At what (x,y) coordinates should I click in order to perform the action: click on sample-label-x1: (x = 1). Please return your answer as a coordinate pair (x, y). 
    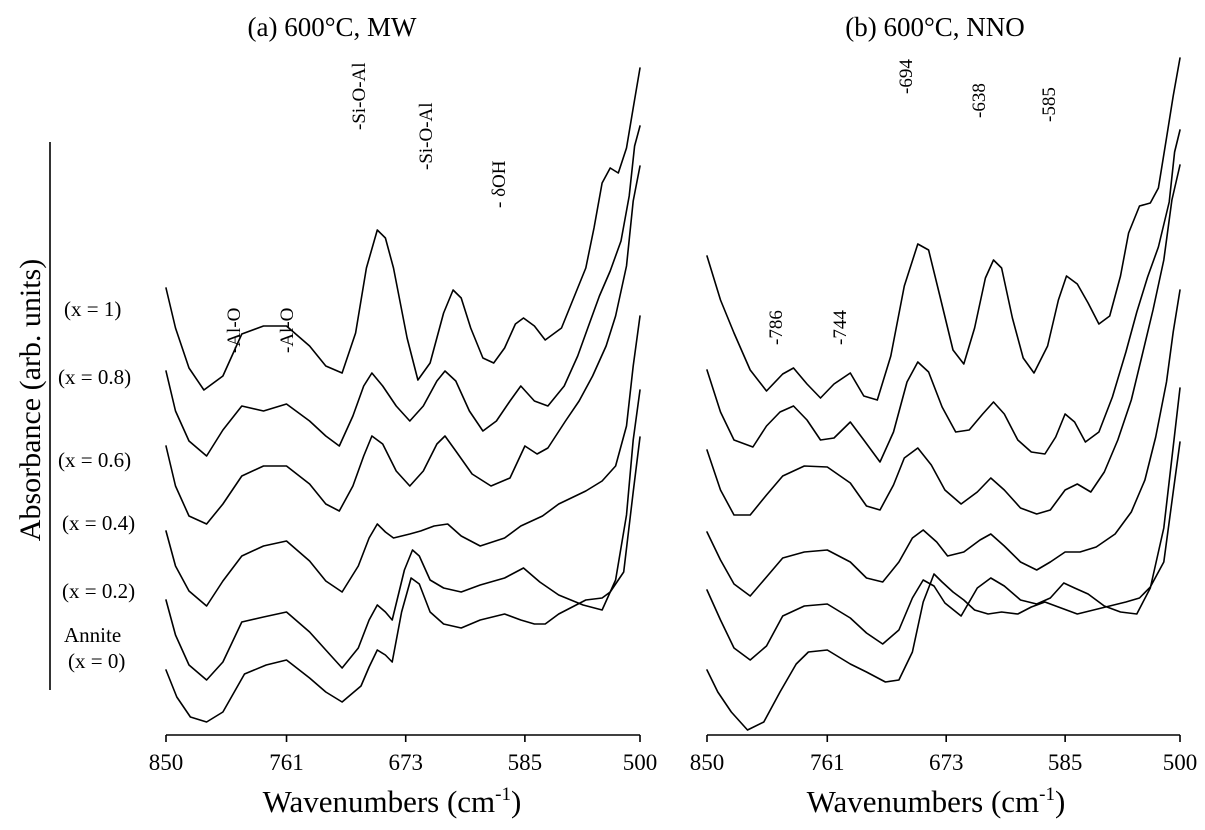
    Looking at the image, I should click on (92, 309).